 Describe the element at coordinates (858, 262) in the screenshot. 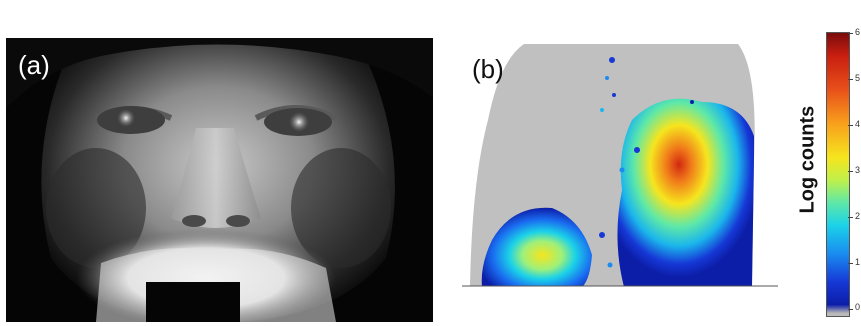

I see `colorbar-tick-label: 1` at that location.